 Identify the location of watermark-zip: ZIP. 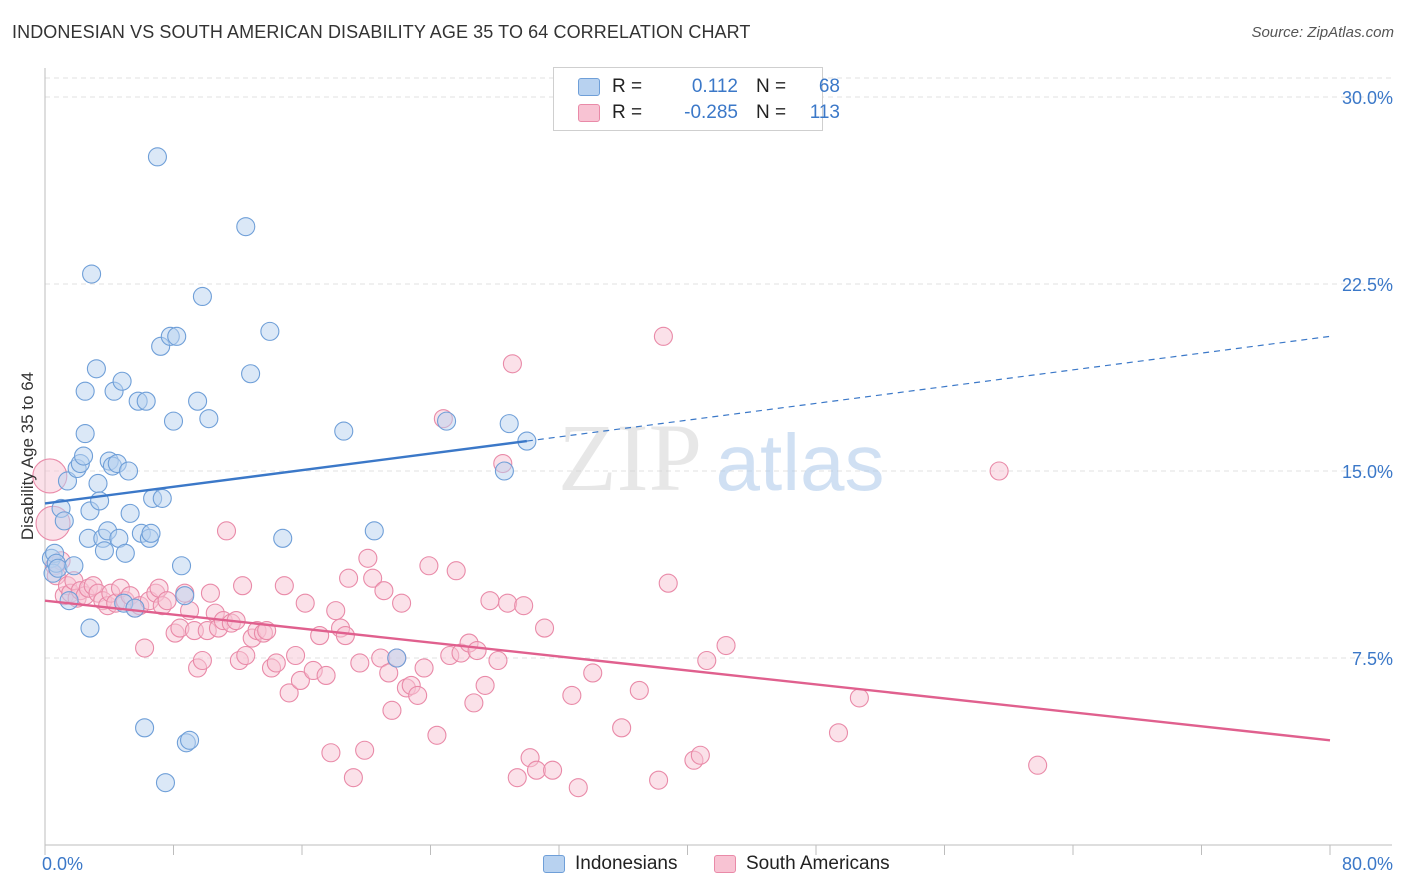
(630, 457).